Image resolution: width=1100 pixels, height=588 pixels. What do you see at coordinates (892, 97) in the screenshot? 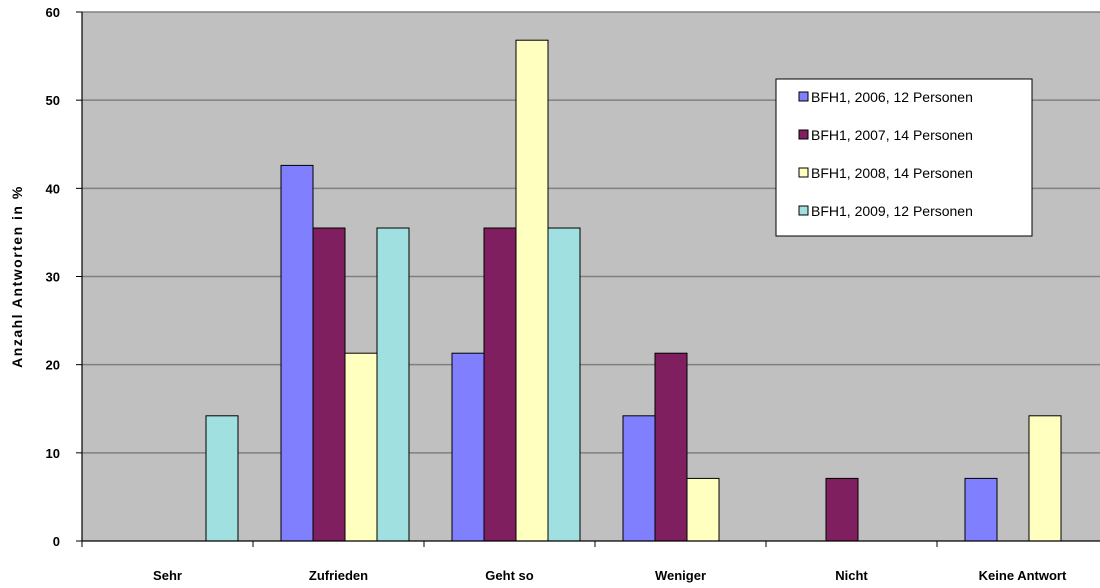
I see `legend-label: BFH1, 2006, 12 Personen` at bounding box center [892, 97].